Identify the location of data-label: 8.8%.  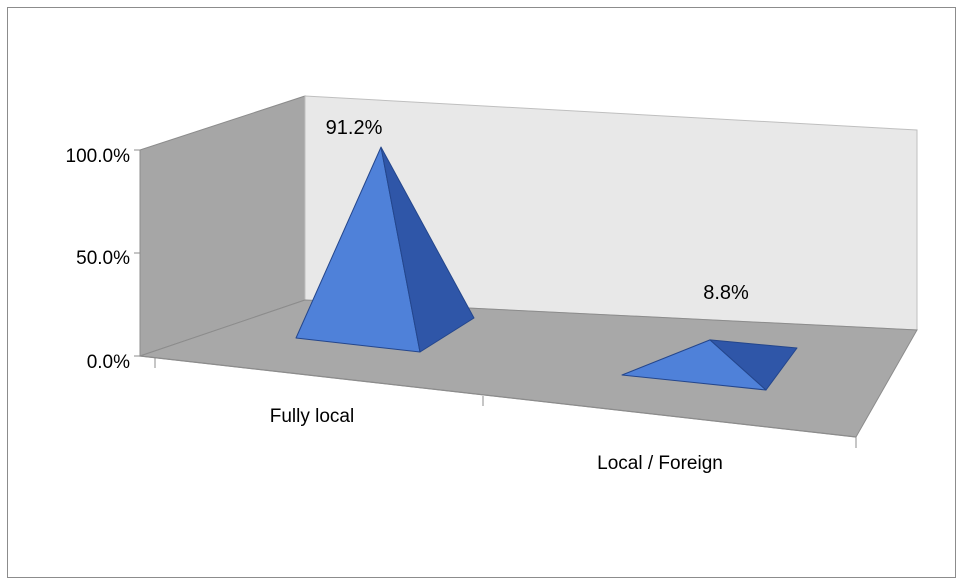
(726, 293).